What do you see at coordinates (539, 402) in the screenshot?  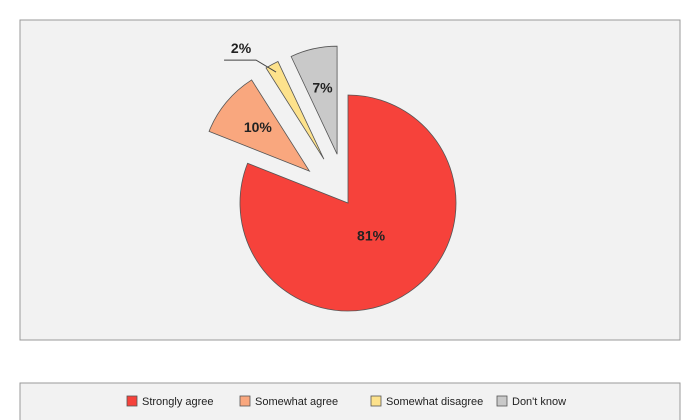 I see `legend-label: Don't know` at bounding box center [539, 402].